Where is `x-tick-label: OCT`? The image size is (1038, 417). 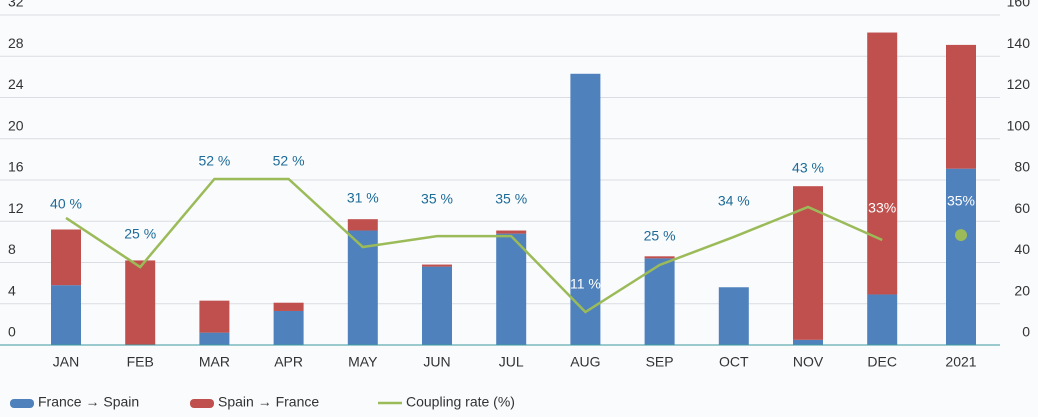
x-tick-label: OCT is located at coordinates (734, 362).